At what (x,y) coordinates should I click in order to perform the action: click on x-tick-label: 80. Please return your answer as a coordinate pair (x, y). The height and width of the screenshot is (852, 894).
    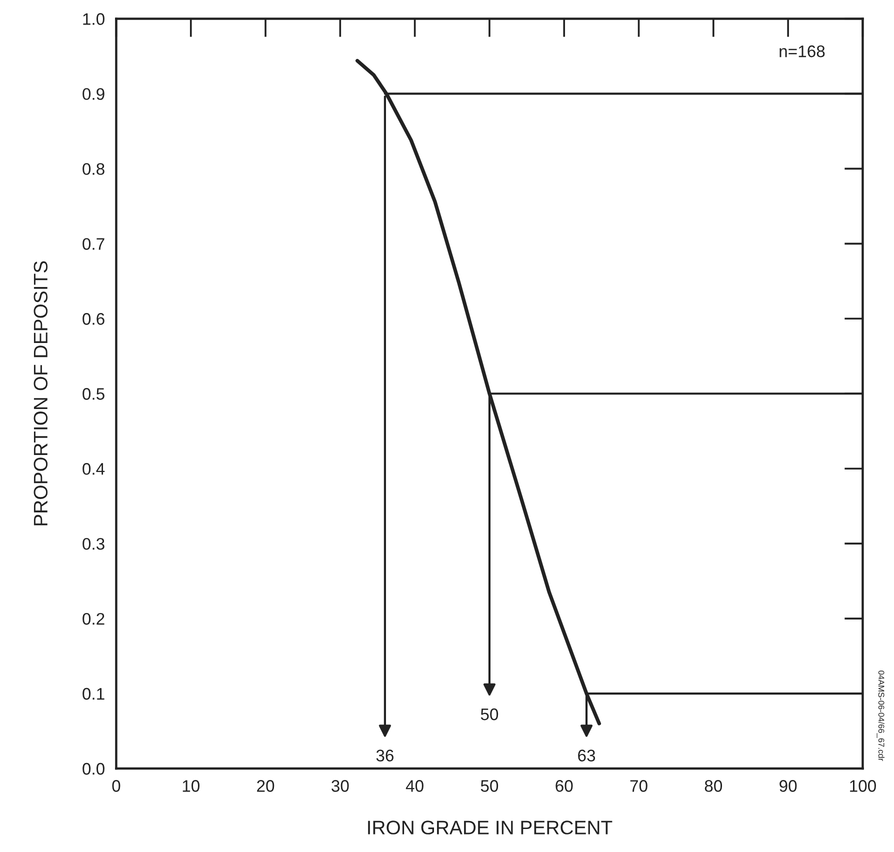
    Looking at the image, I should click on (713, 786).